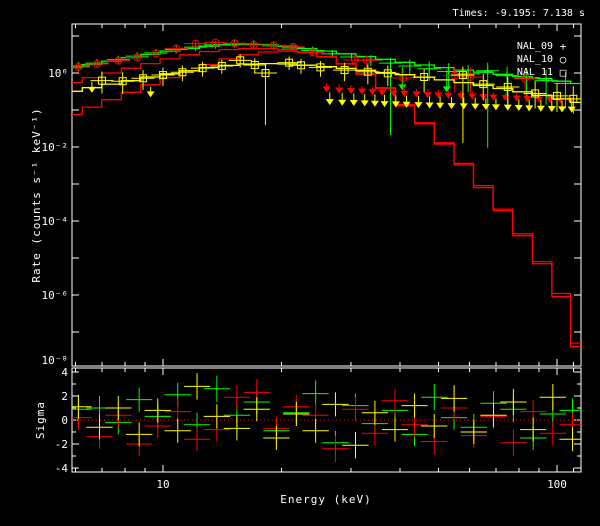  Describe the element at coordinates (535, 46) in the screenshot. I see `legend-label-nal09: NAL_09` at that location.